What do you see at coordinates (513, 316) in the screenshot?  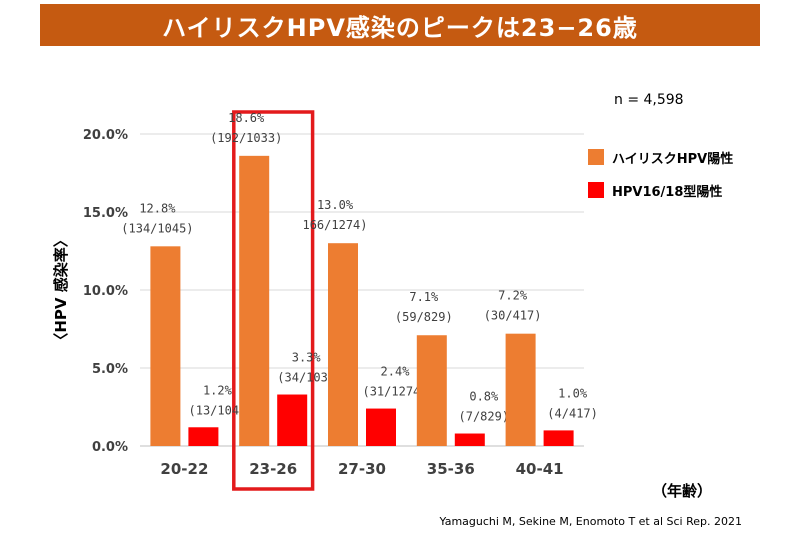 I see `data-label-high-risk-count: (30/417)` at bounding box center [513, 316].